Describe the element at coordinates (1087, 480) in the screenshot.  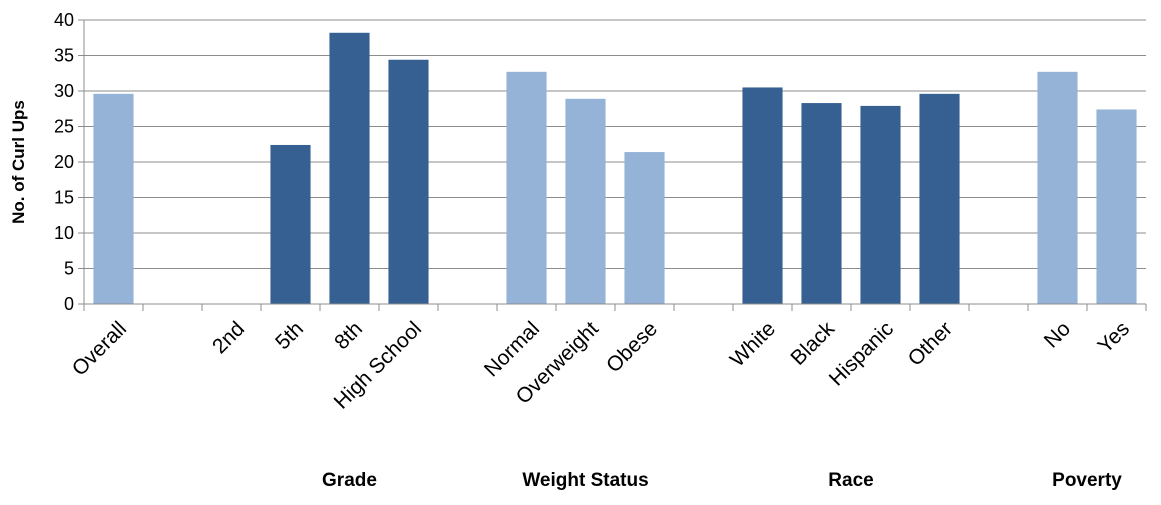
I see `group-label: Poverty` at that location.